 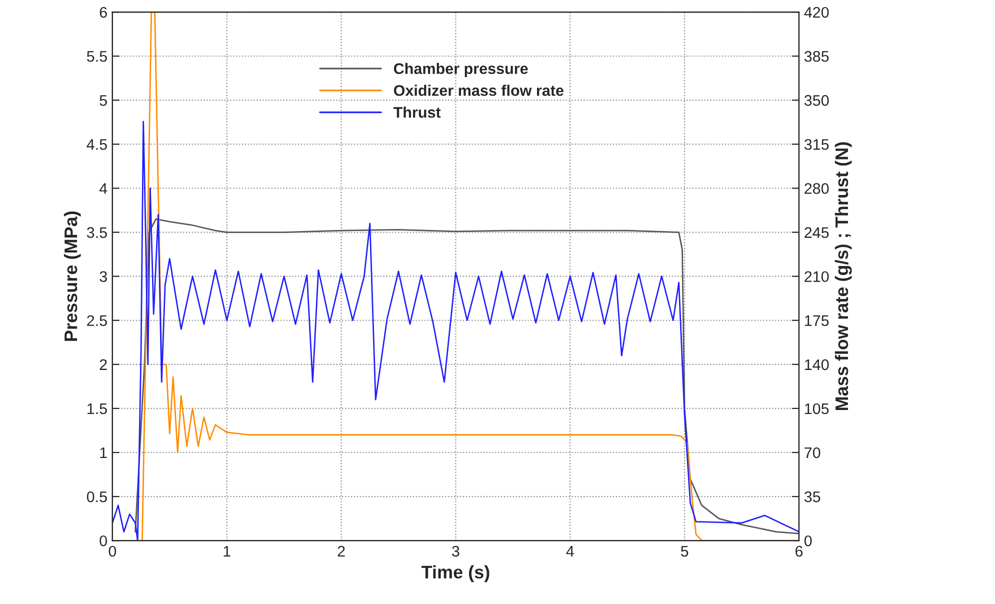 What do you see at coordinates (812, 452) in the screenshot?
I see `y2-tick-label: 70` at bounding box center [812, 452].